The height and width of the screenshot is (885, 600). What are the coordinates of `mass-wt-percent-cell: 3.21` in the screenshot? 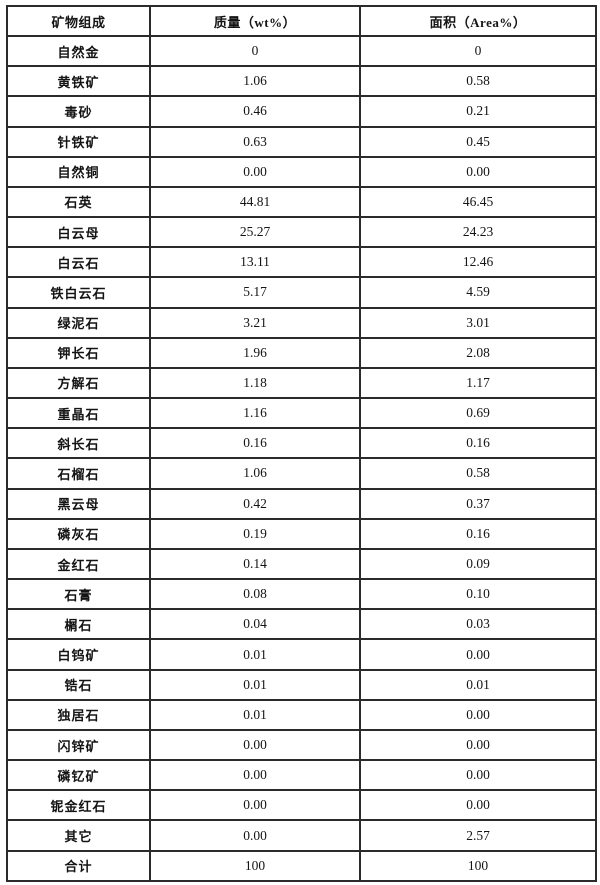 It's located at (255, 322).